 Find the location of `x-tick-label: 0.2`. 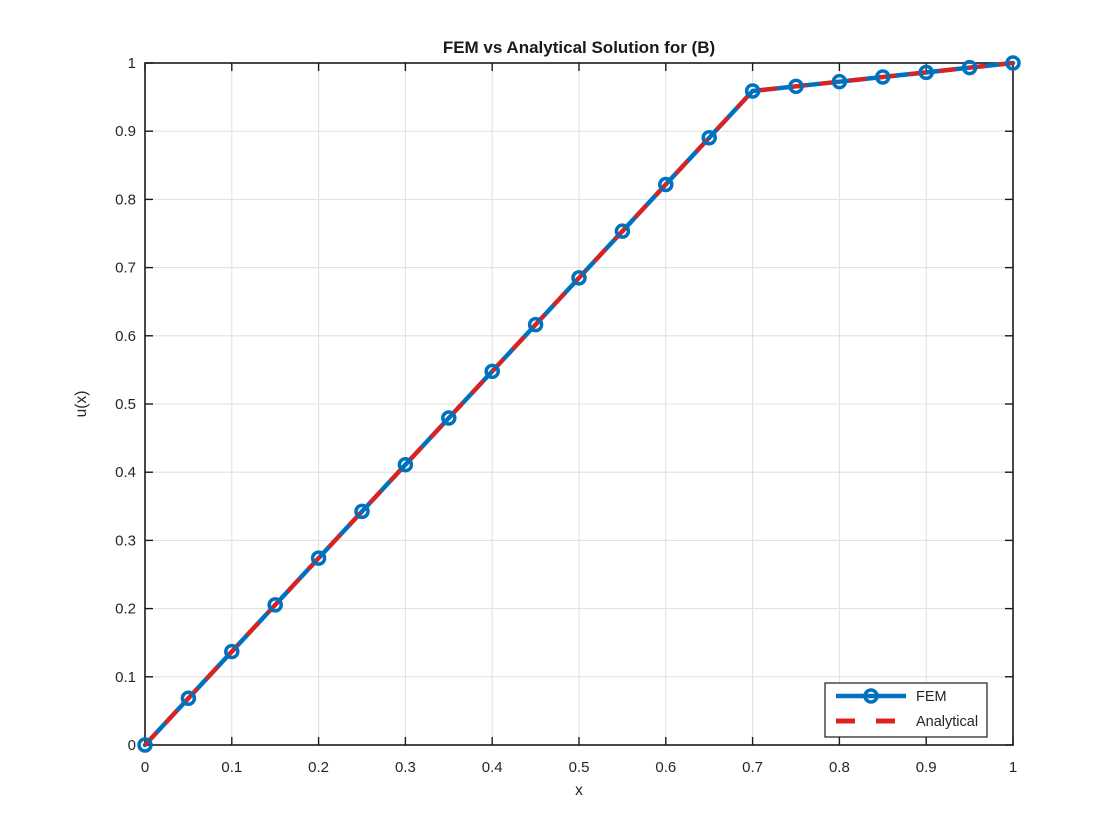

x-tick-label: 0.2 is located at coordinates (318, 767).